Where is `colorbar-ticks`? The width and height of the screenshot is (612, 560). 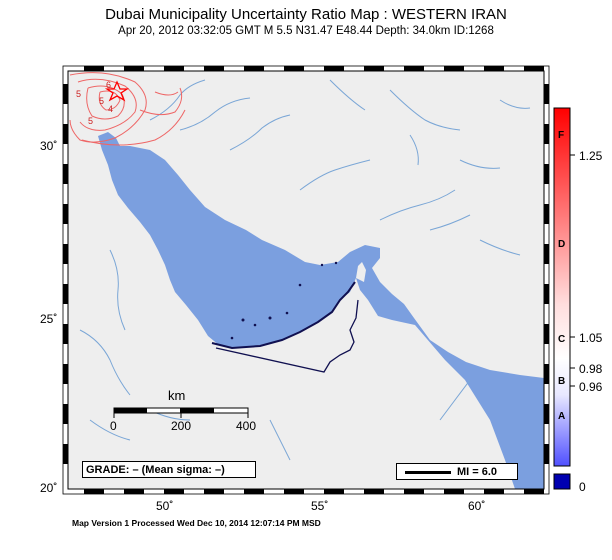 colorbar-ticks is located at coordinates (572, 270).